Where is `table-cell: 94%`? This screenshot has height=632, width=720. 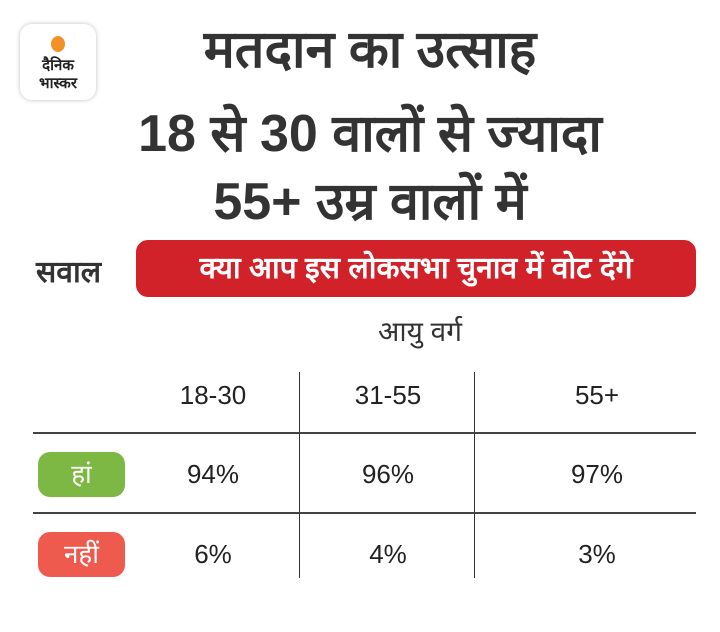
table-cell: 94% is located at coordinates (213, 474).